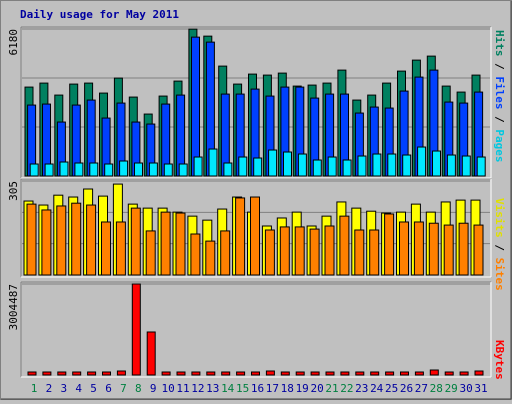 The width and height of the screenshot is (512, 404). I want to click on x-tick-label: 1, so click(34, 388).